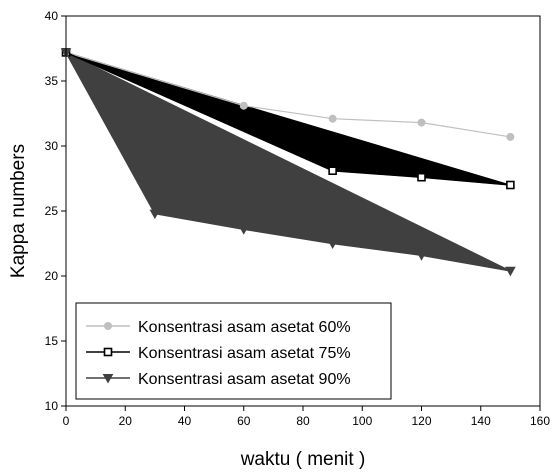  I want to click on legend-box, so click(233, 351).